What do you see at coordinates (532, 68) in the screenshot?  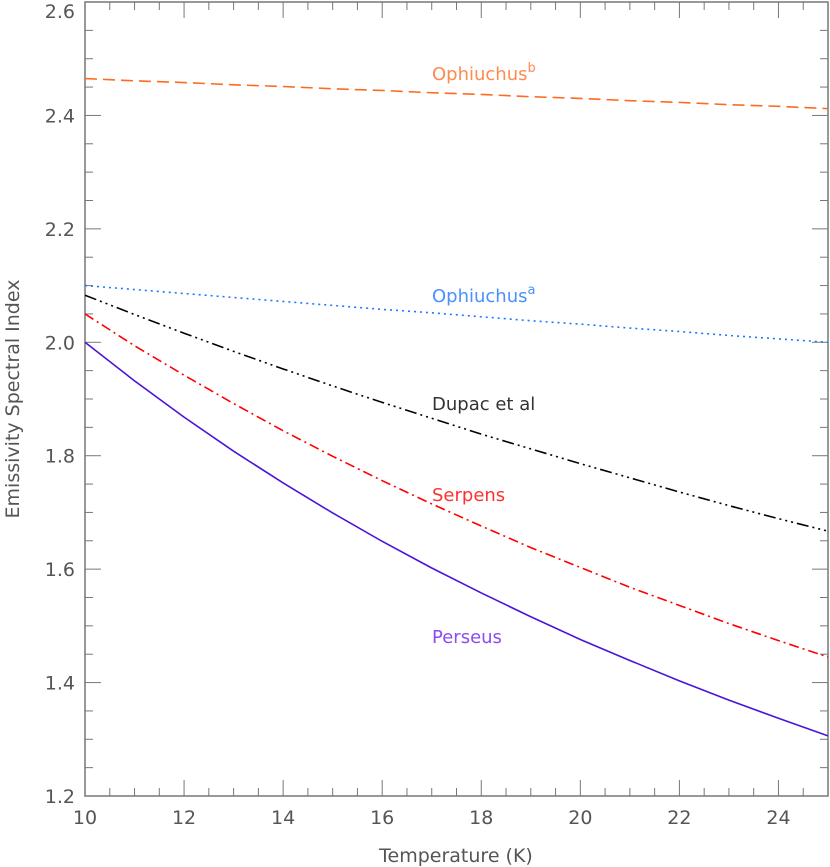 I see `series-superscript: b` at bounding box center [532, 68].